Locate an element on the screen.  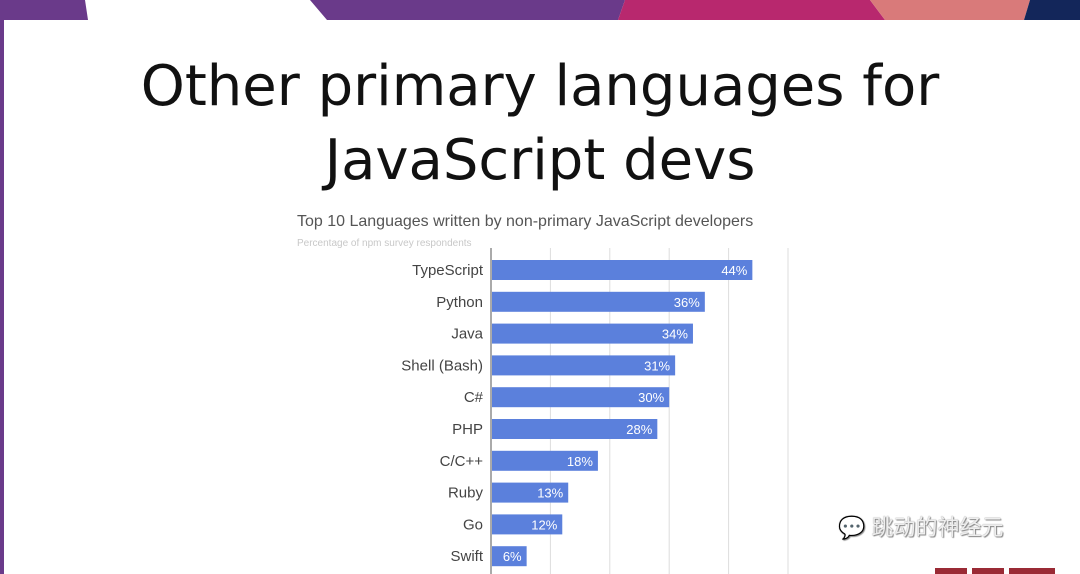
category-label: Python is located at coordinates (459, 302).